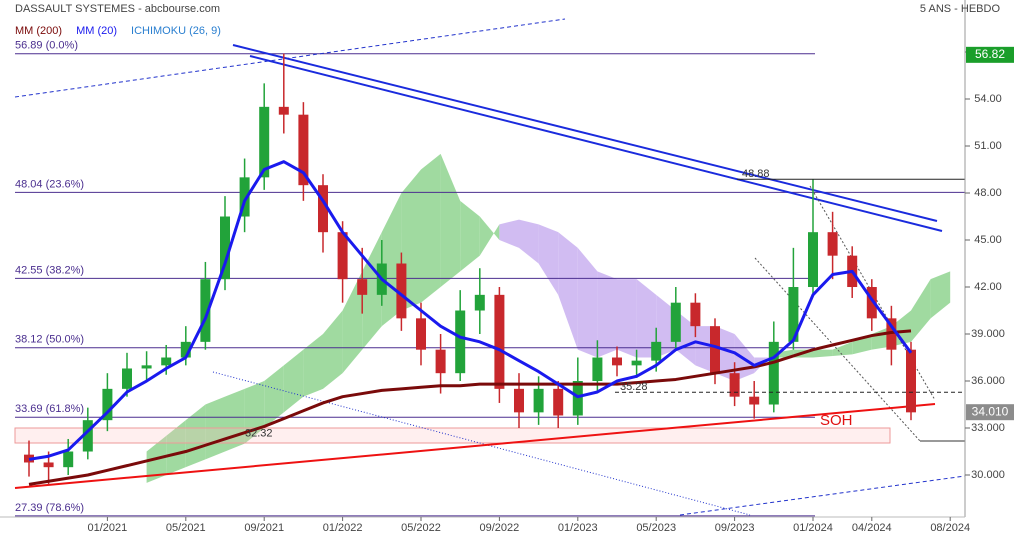 The image size is (1014, 543). What do you see at coordinates (49, 184) in the screenshot?
I see `fib-label: 48.04 (23.6%)` at bounding box center [49, 184].